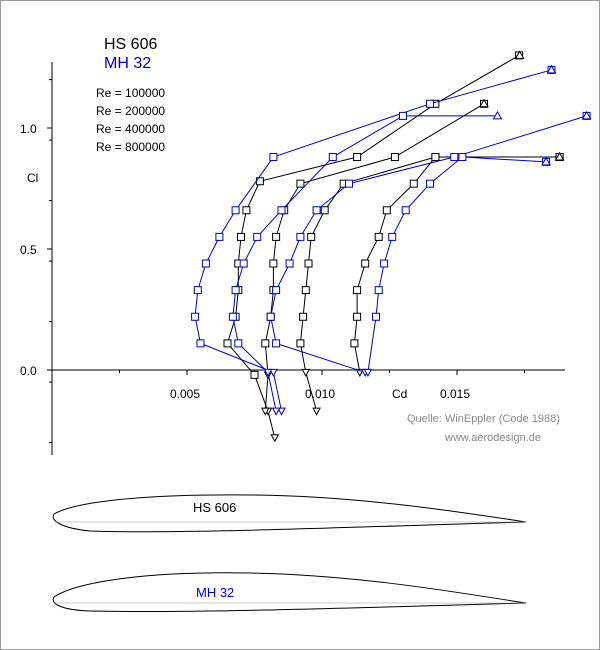 The image size is (600, 650). What do you see at coordinates (131, 111) in the screenshot?
I see `legend-re-200000: Re = 200000` at bounding box center [131, 111].